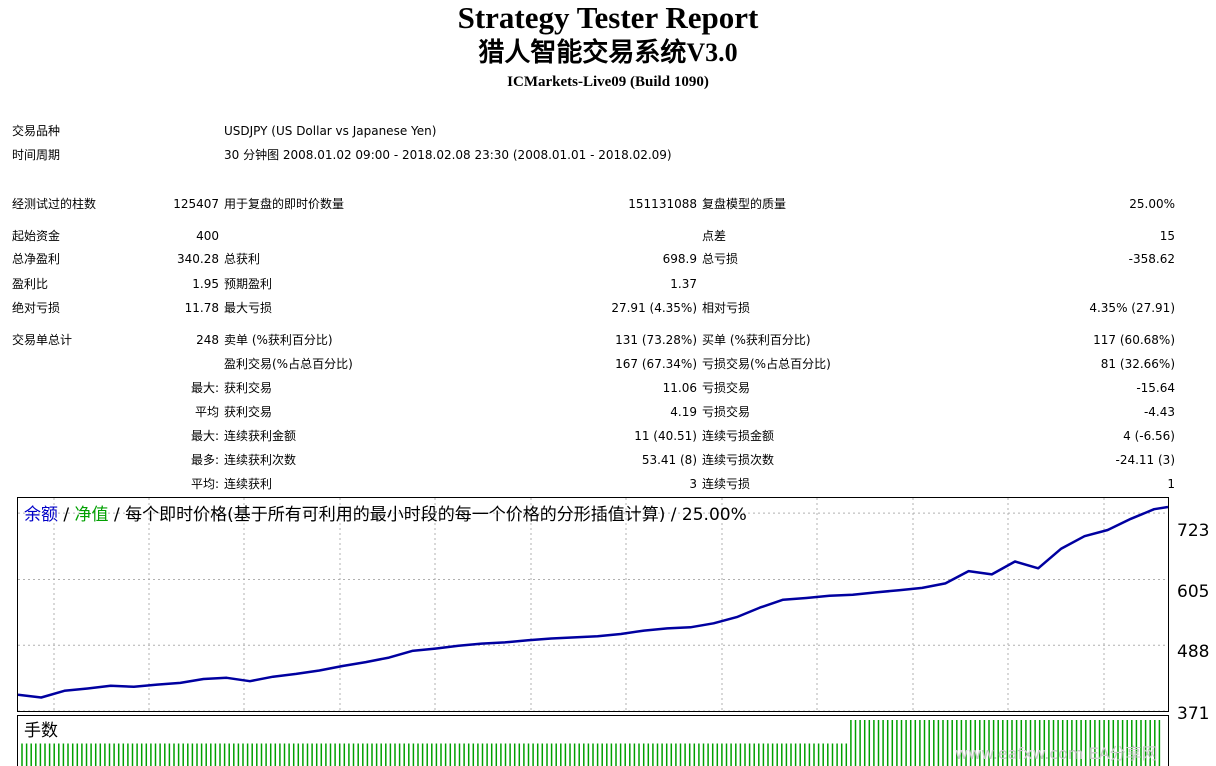  What do you see at coordinates (654, 308) in the screenshot?
I see `stats-cell-r4-c3: 27.91 (4.35%)` at bounding box center [654, 308].